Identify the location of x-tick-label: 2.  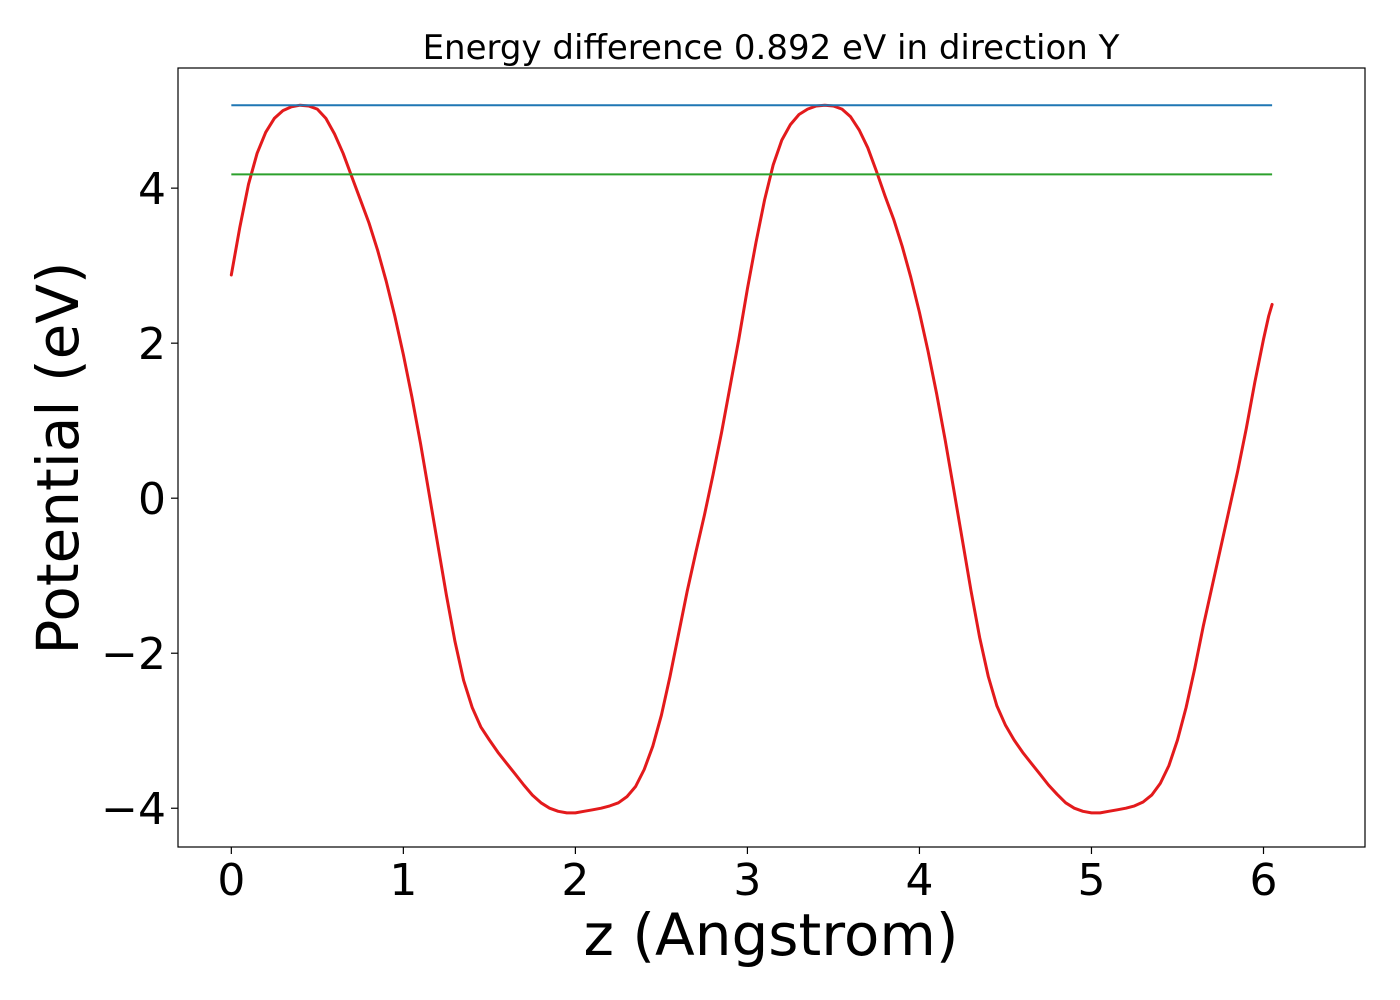
(575, 880).